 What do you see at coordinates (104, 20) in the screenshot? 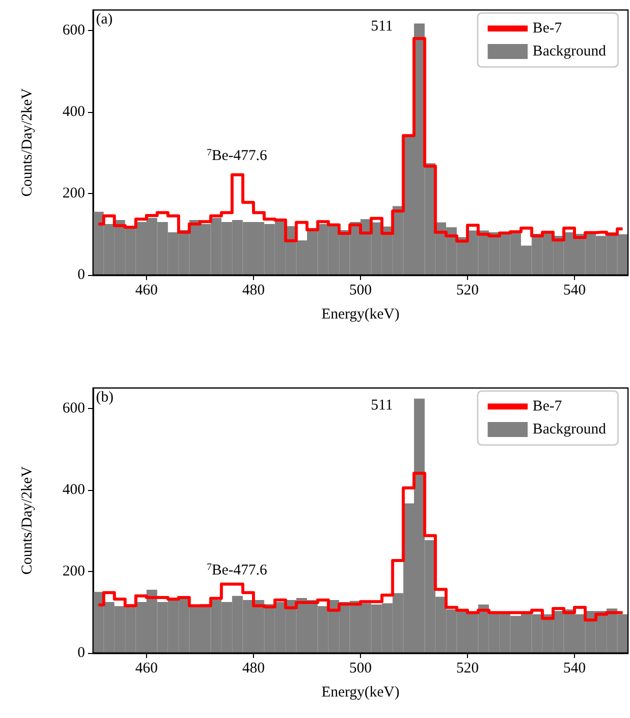
I see `annotation: (a)` at bounding box center [104, 20].